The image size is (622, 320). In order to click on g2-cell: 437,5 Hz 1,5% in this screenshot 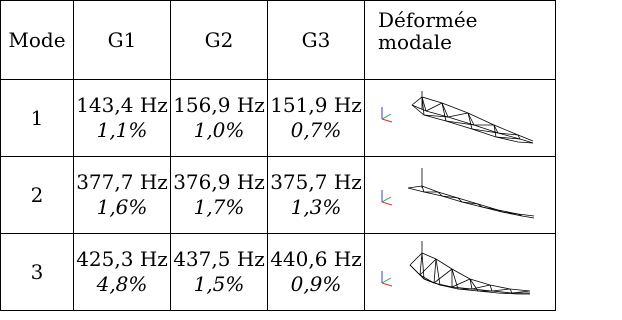, I will do `click(219, 272)`.